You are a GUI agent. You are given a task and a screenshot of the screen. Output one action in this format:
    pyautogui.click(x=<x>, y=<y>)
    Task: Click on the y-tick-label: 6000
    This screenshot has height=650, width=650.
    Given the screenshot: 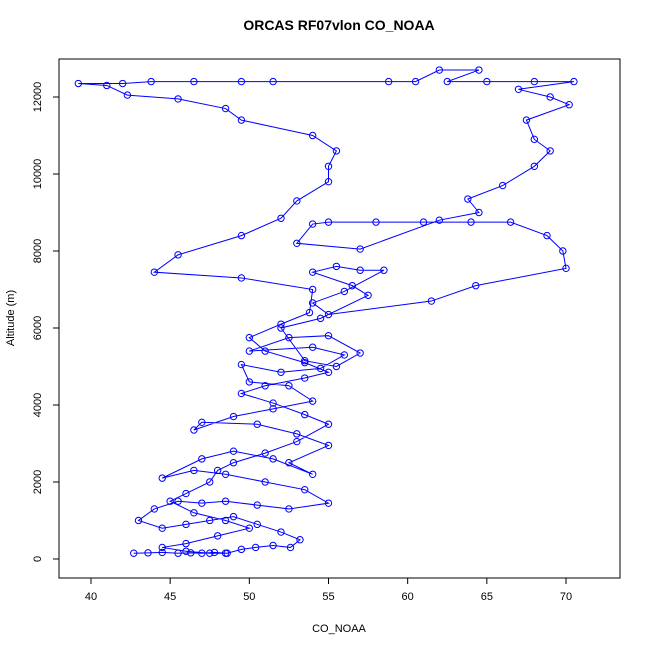 What is the action you would take?
    pyautogui.click(x=38, y=328)
    